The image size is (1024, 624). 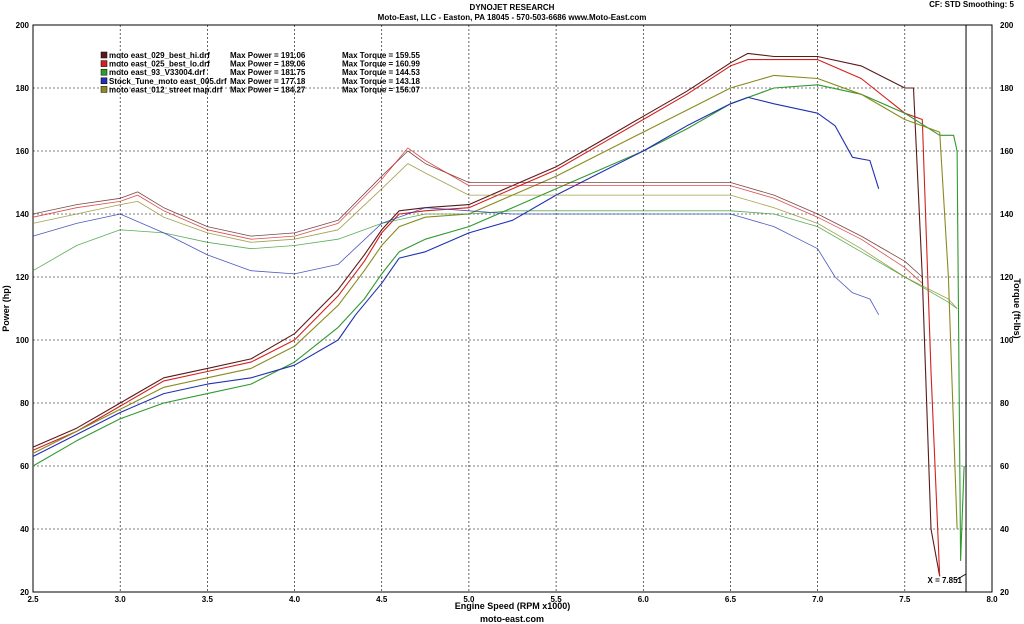 What do you see at coordinates (469, 599) in the screenshot?
I see `x-tick-label: 5.0` at bounding box center [469, 599].